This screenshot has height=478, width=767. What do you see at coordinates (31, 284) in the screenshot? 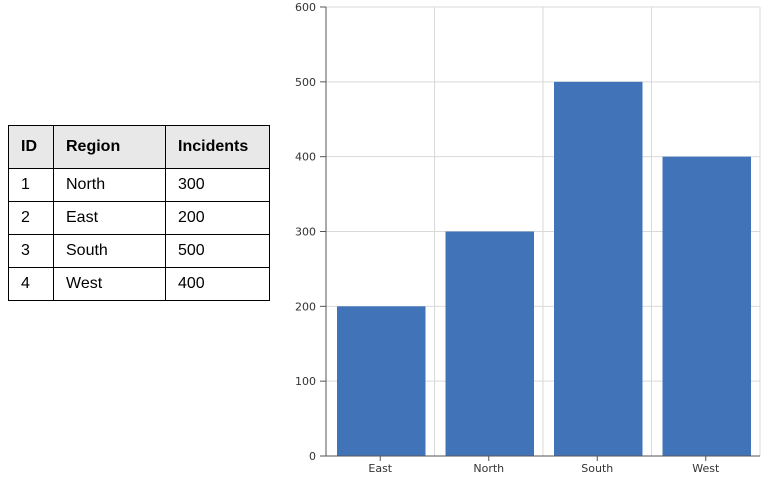
I see `cell-id: 4` at bounding box center [31, 284].